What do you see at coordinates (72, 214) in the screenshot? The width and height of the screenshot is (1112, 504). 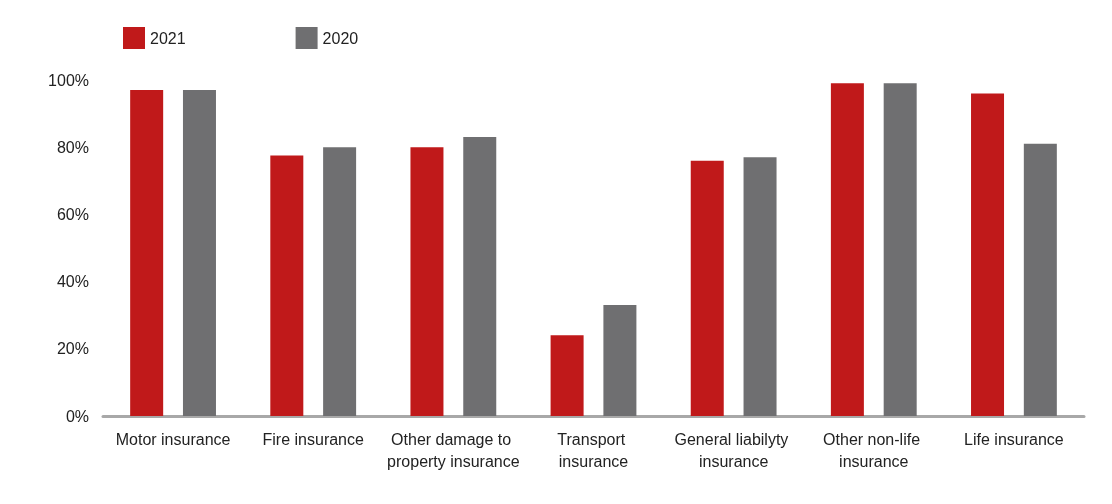 I see `y-tick-label: 60%` at bounding box center [72, 214].